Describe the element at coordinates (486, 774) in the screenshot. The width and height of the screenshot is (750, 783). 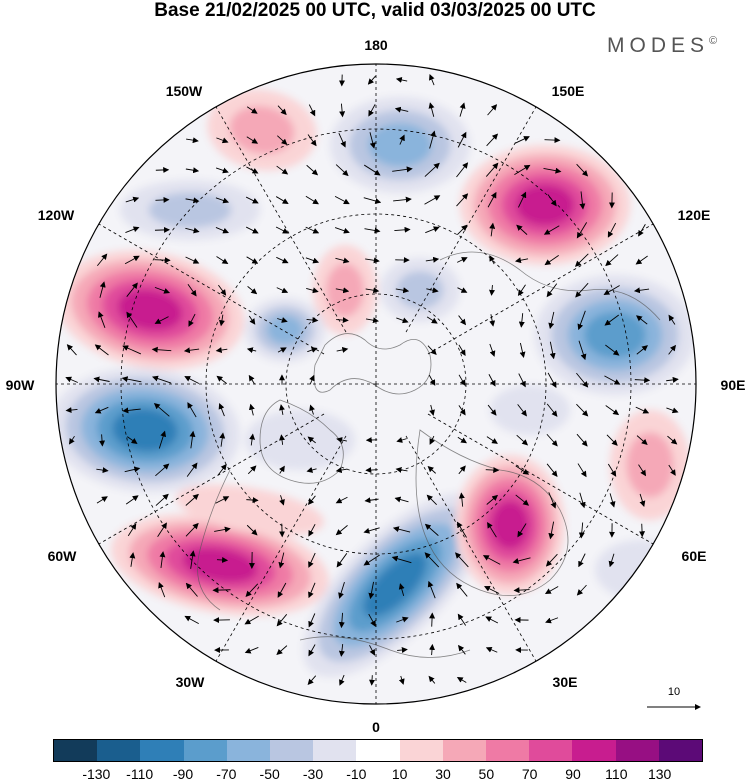
I see `colorbar-tick-label: 50` at that location.